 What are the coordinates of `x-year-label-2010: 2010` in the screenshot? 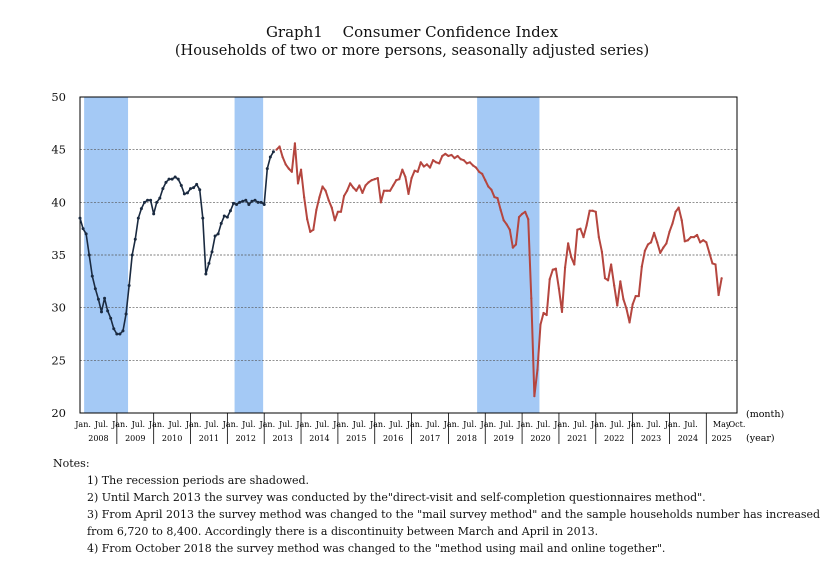 It's located at (172, 438).